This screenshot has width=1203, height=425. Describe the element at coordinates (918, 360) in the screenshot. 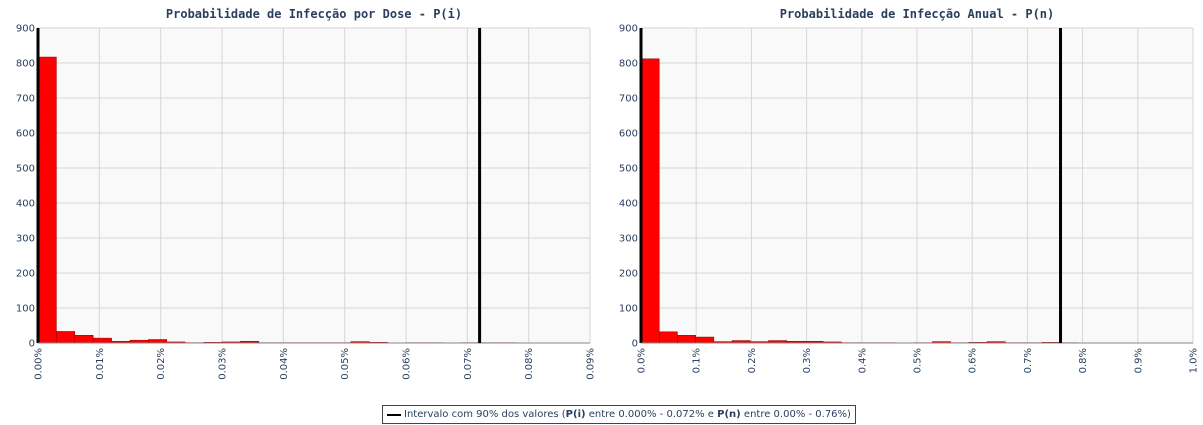

I see `x-tick-label: 0.5%` at that location.